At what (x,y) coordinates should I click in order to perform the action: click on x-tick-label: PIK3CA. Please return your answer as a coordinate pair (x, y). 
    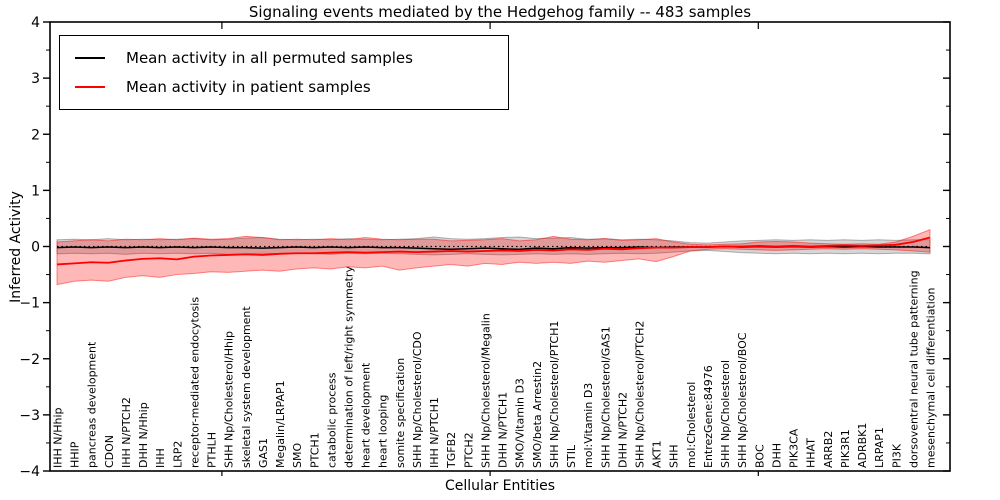
    Looking at the image, I should click on (794, 448).